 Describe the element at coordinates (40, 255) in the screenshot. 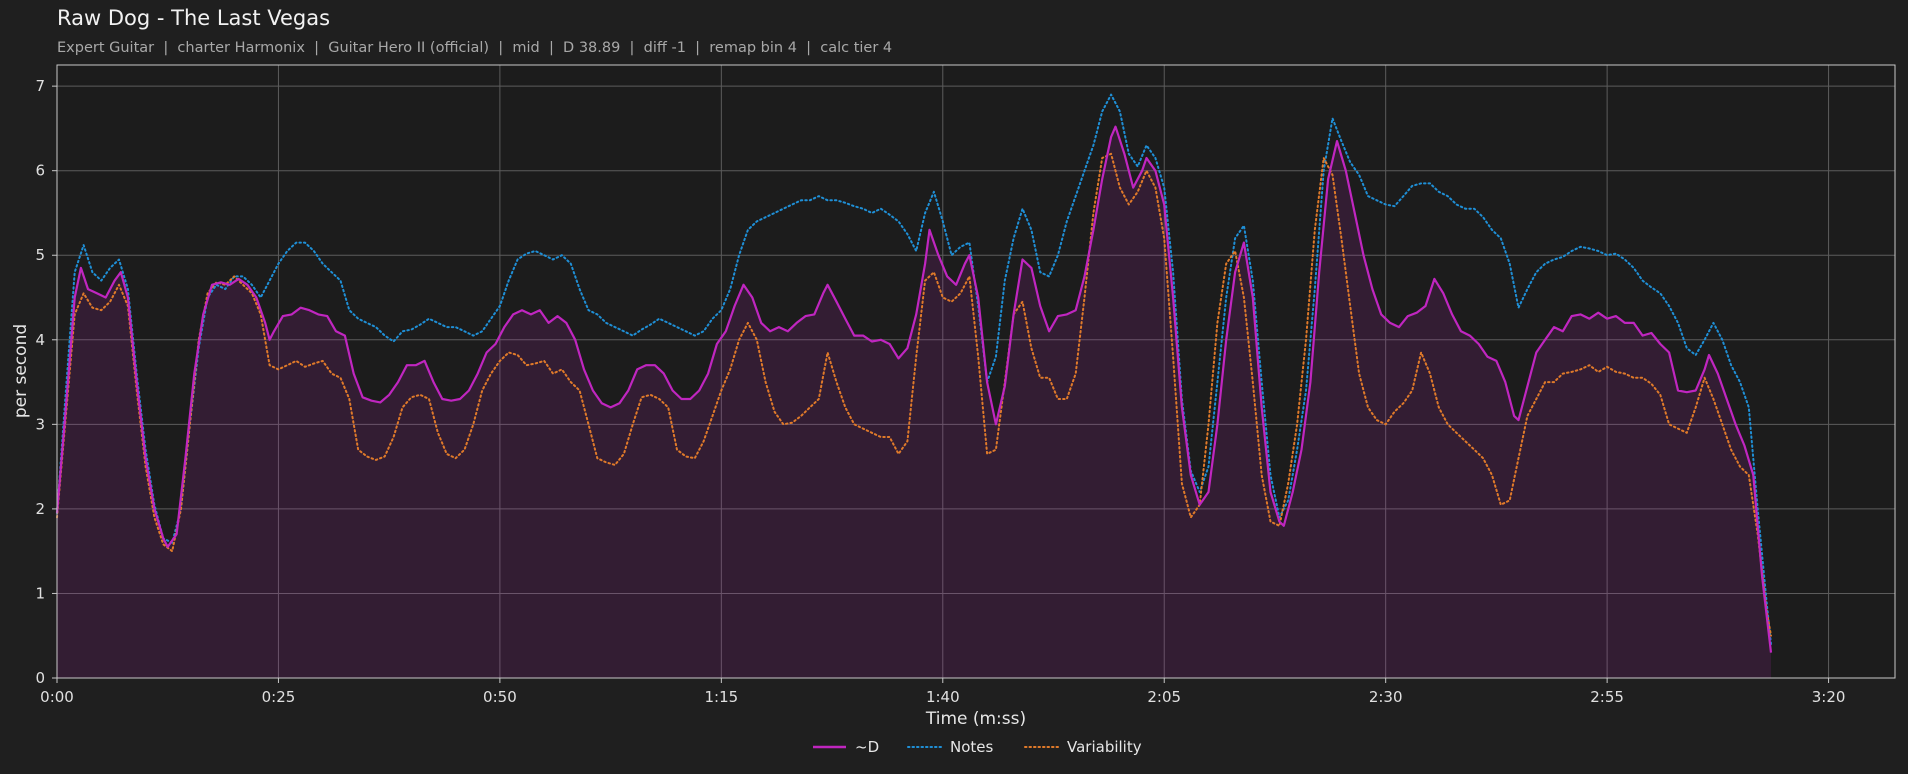

I see `y-tick-label: 5` at that location.